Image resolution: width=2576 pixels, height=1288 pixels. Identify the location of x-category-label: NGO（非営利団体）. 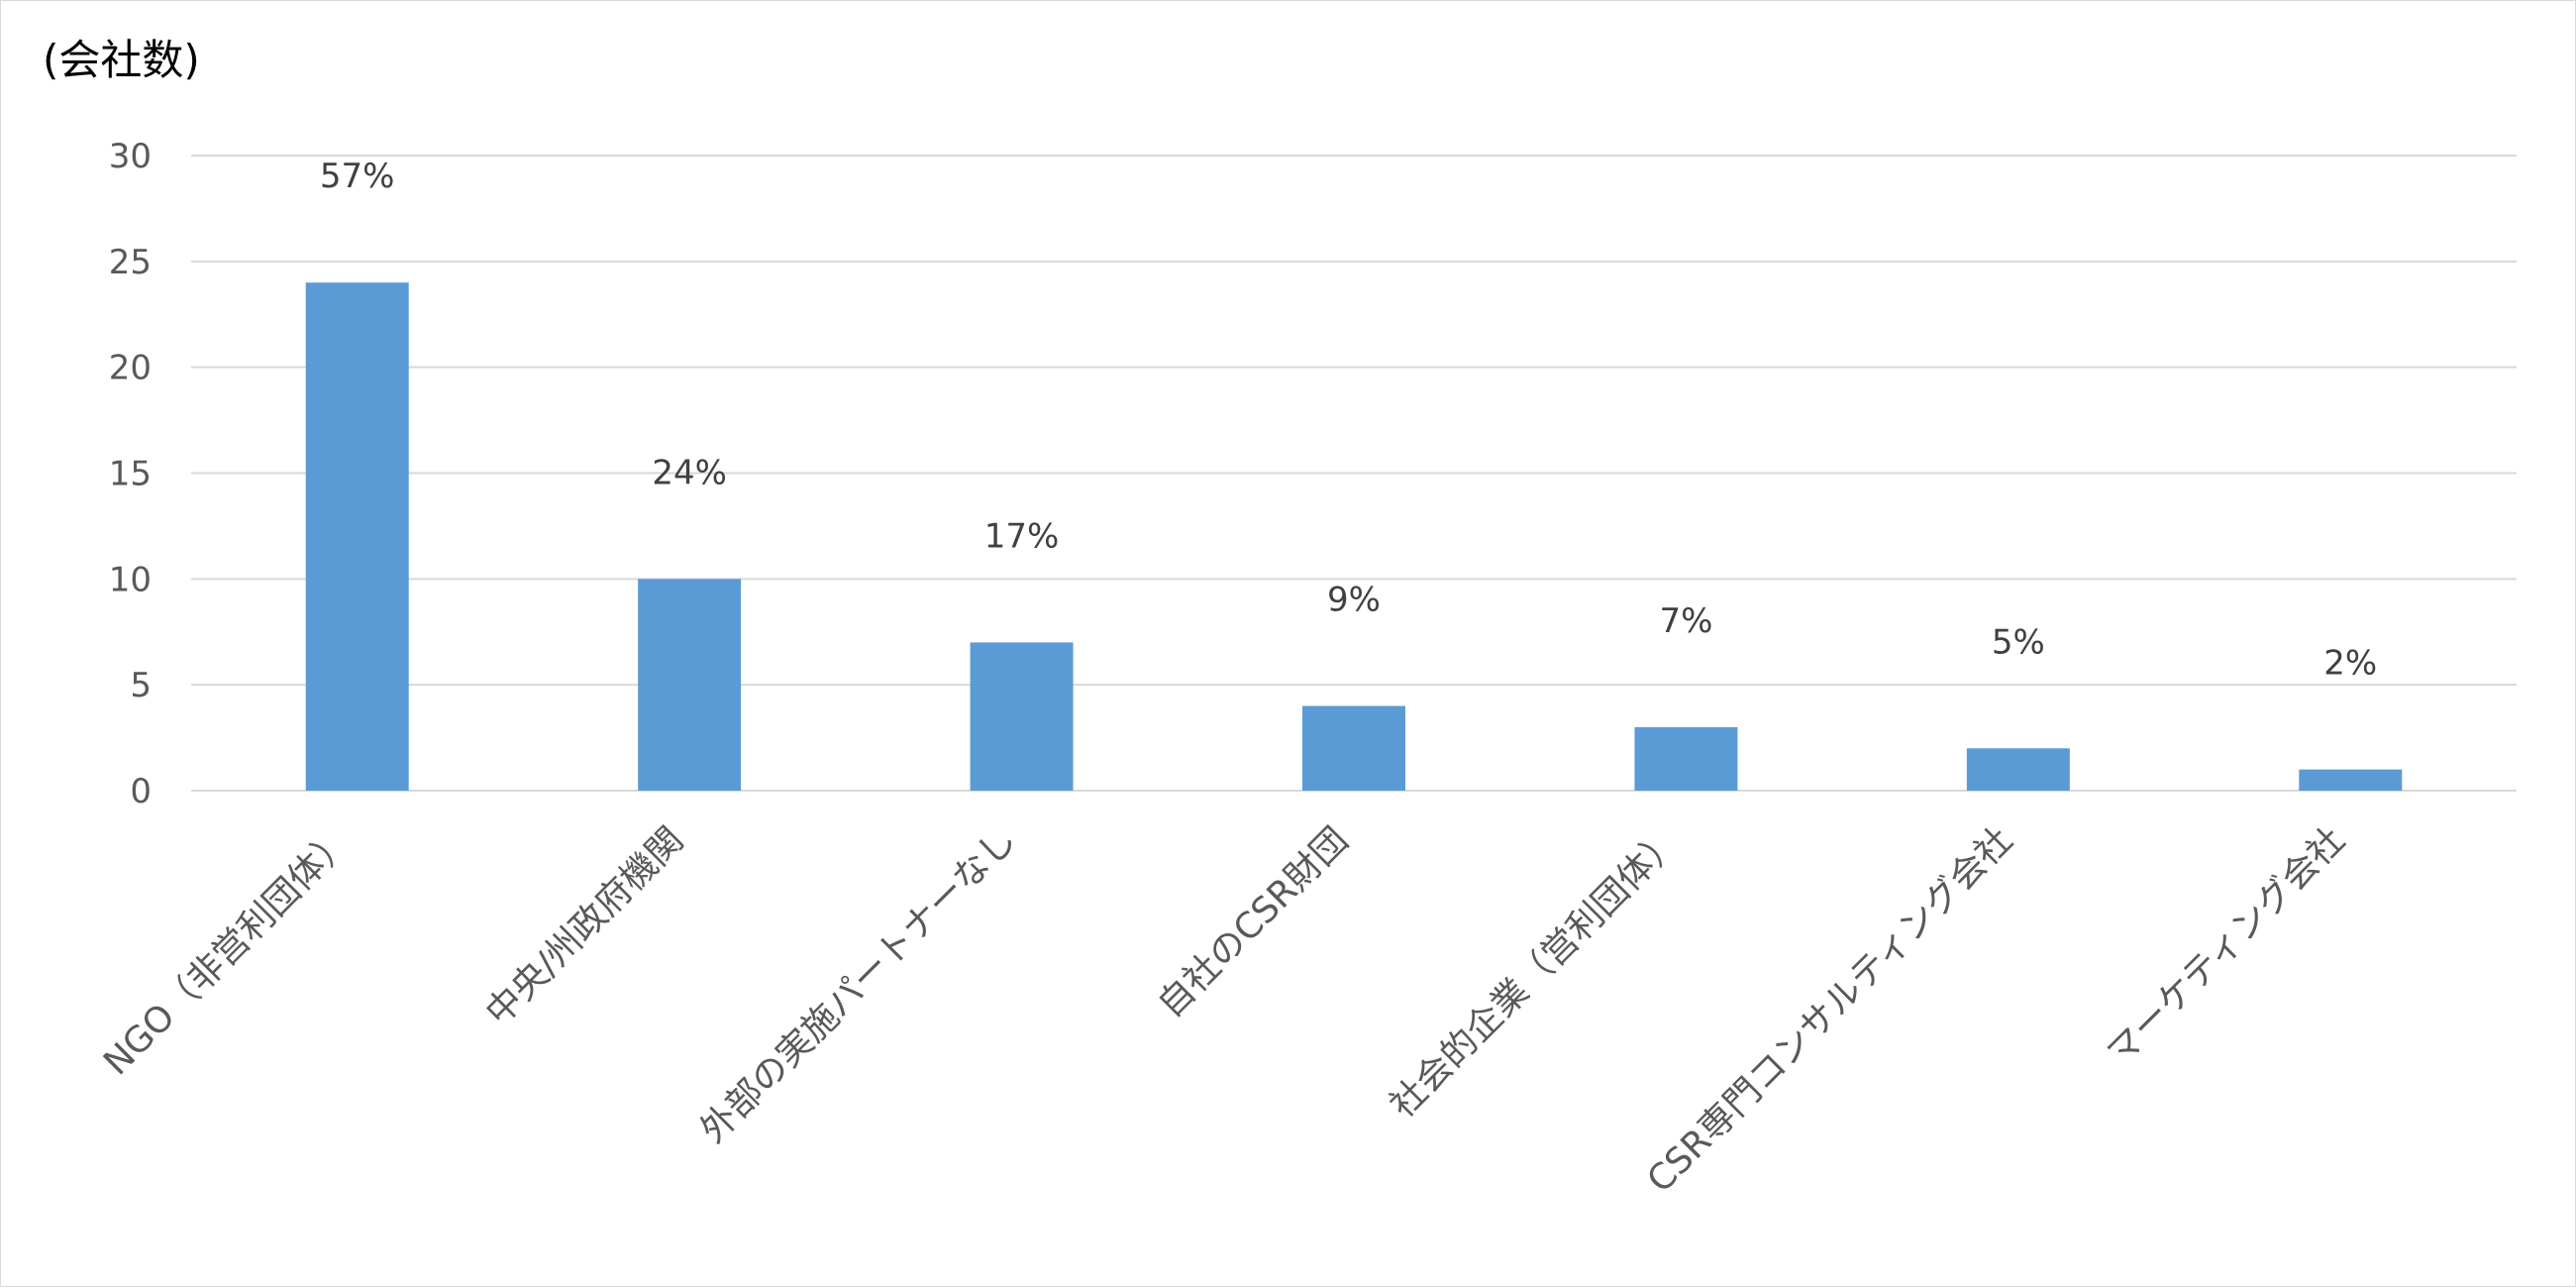
(228, 951).